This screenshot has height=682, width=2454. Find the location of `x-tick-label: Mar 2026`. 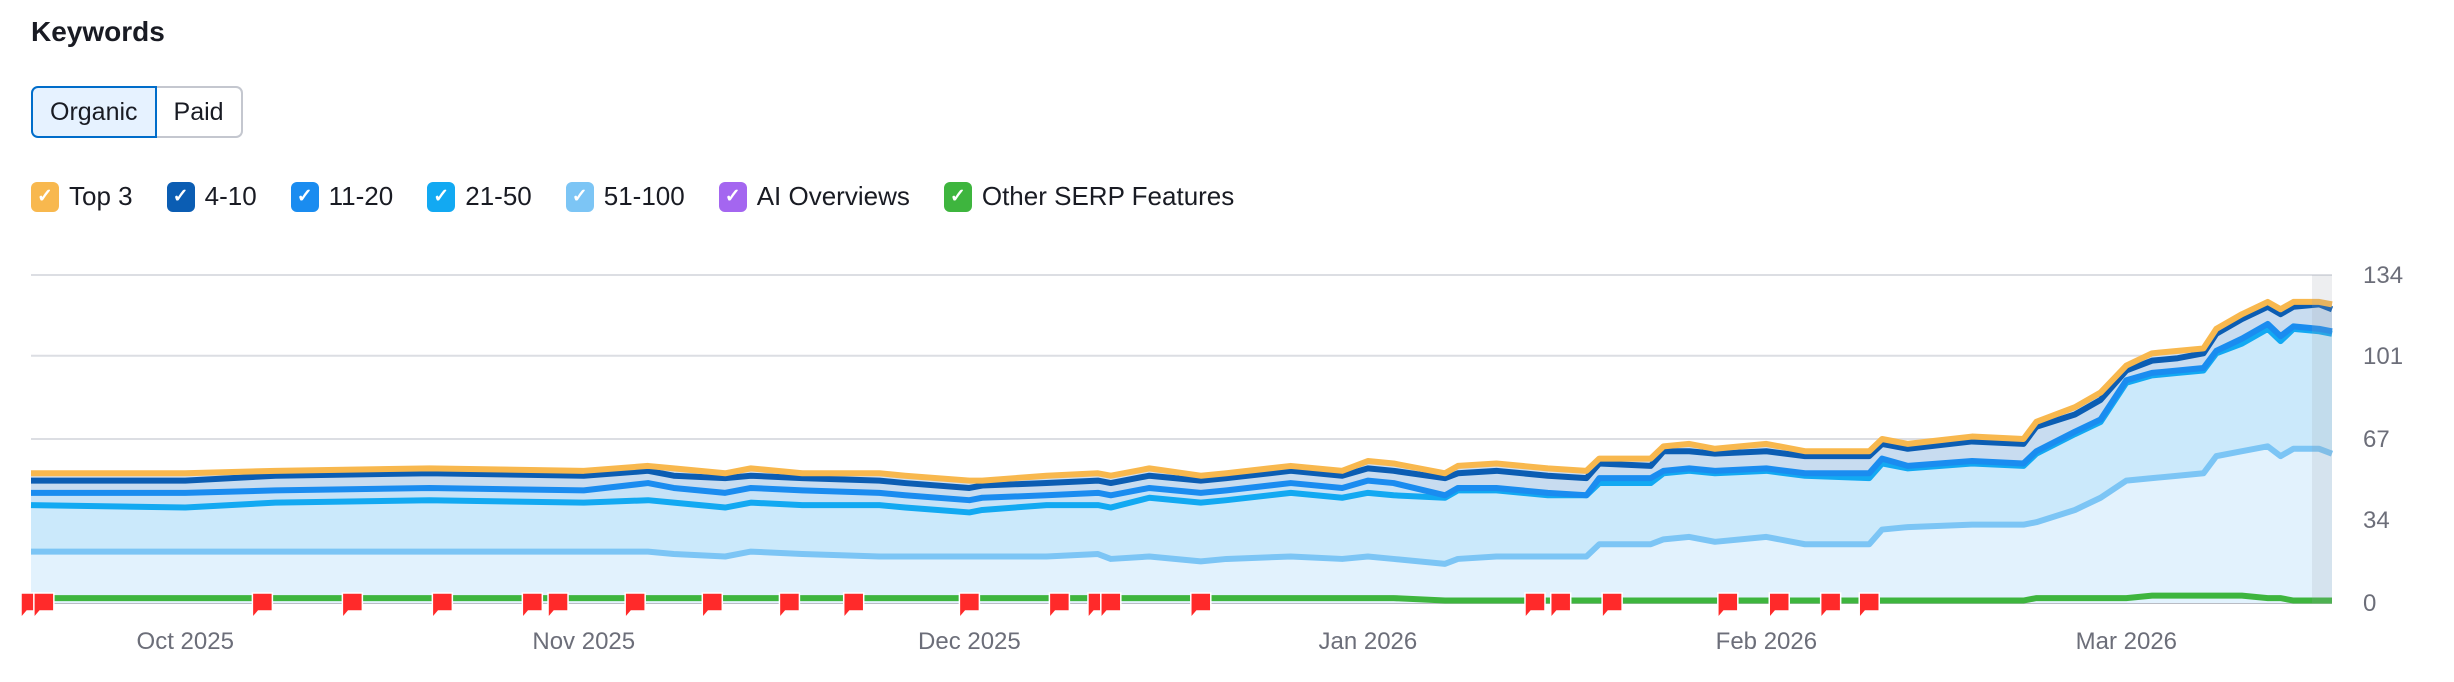

x-tick-label: Mar 2026 is located at coordinates (2126, 641).